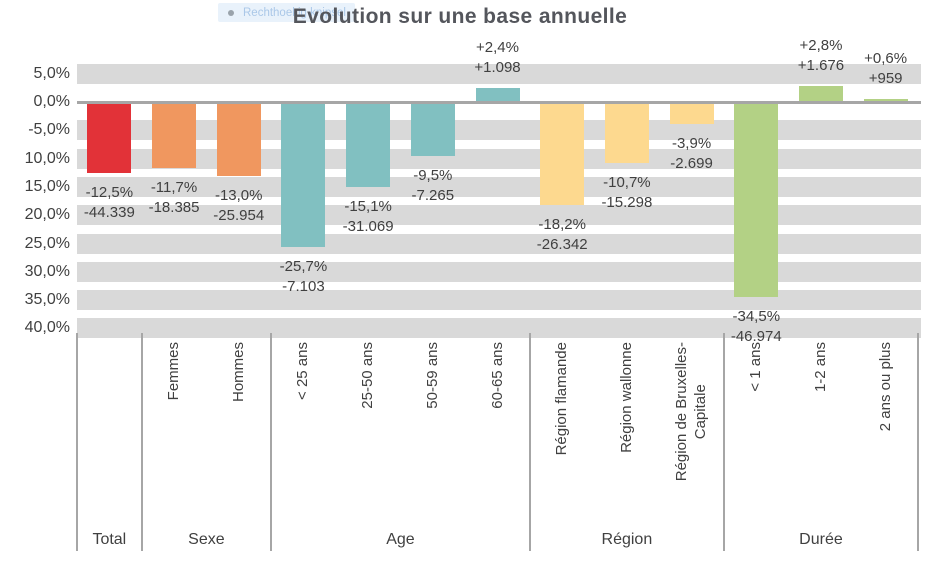  Describe the element at coordinates (303, 371) in the screenshot. I see `category-label: < 25 ans` at that location.